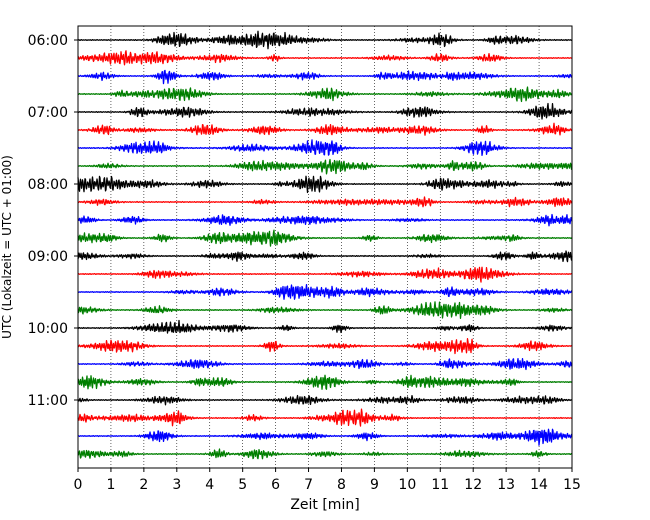 Image resolution: width=650 pixels, height=520 pixels. Describe the element at coordinates (48, 257) in the screenshot. I see `y-tick-label: 09:00` at that location.